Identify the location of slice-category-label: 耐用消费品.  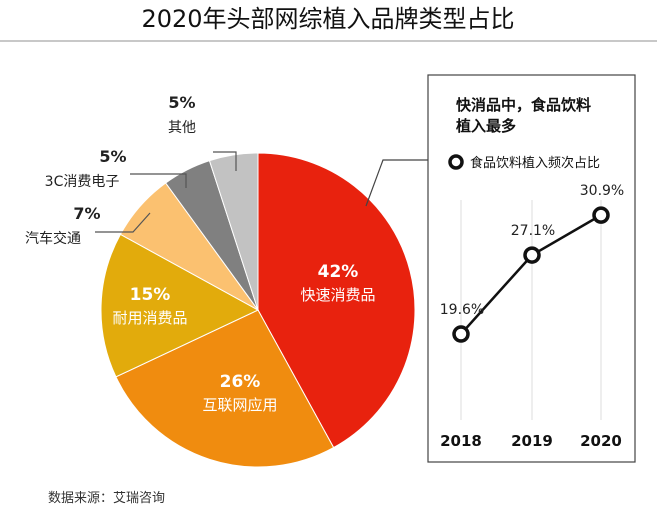
(149, 318).